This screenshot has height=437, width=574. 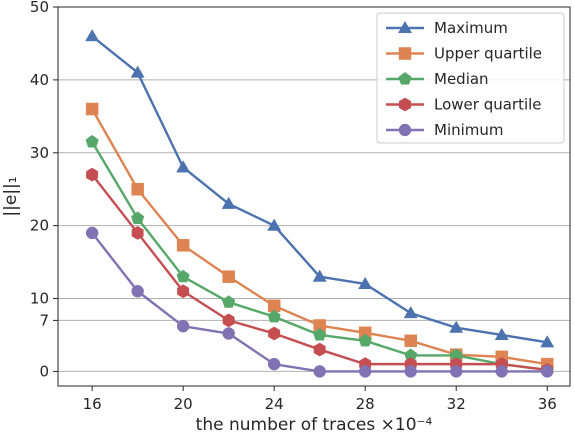 I want to click on x-tick-label: 36, so click(x=547, y=404).